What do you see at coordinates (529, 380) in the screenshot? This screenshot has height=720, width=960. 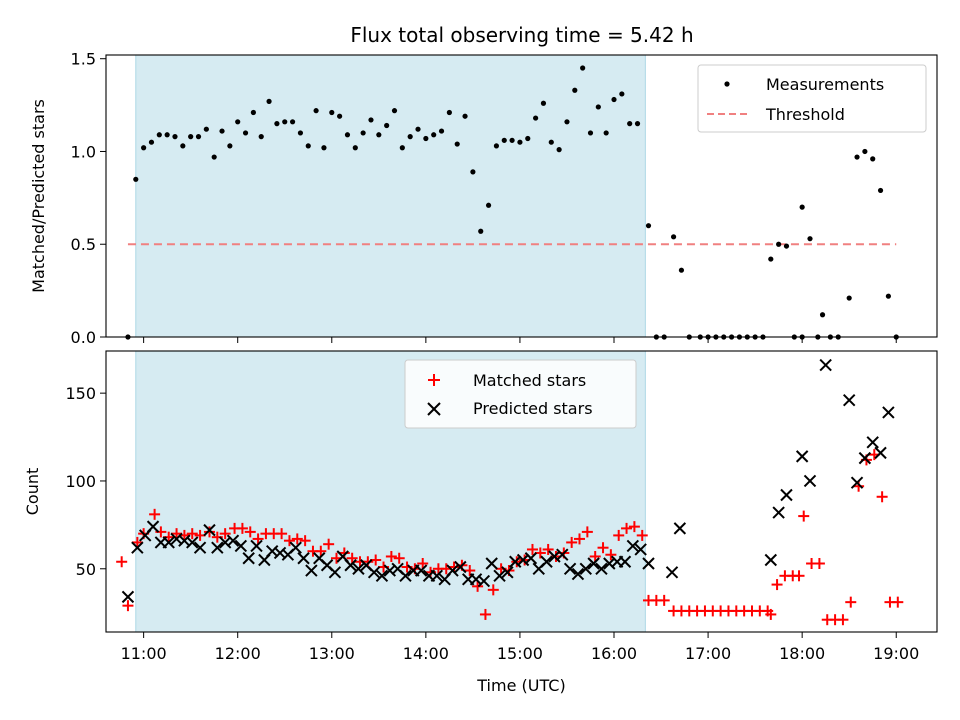 I see `legend-matched-label: Matched stars` at bounding box center [529, 380].